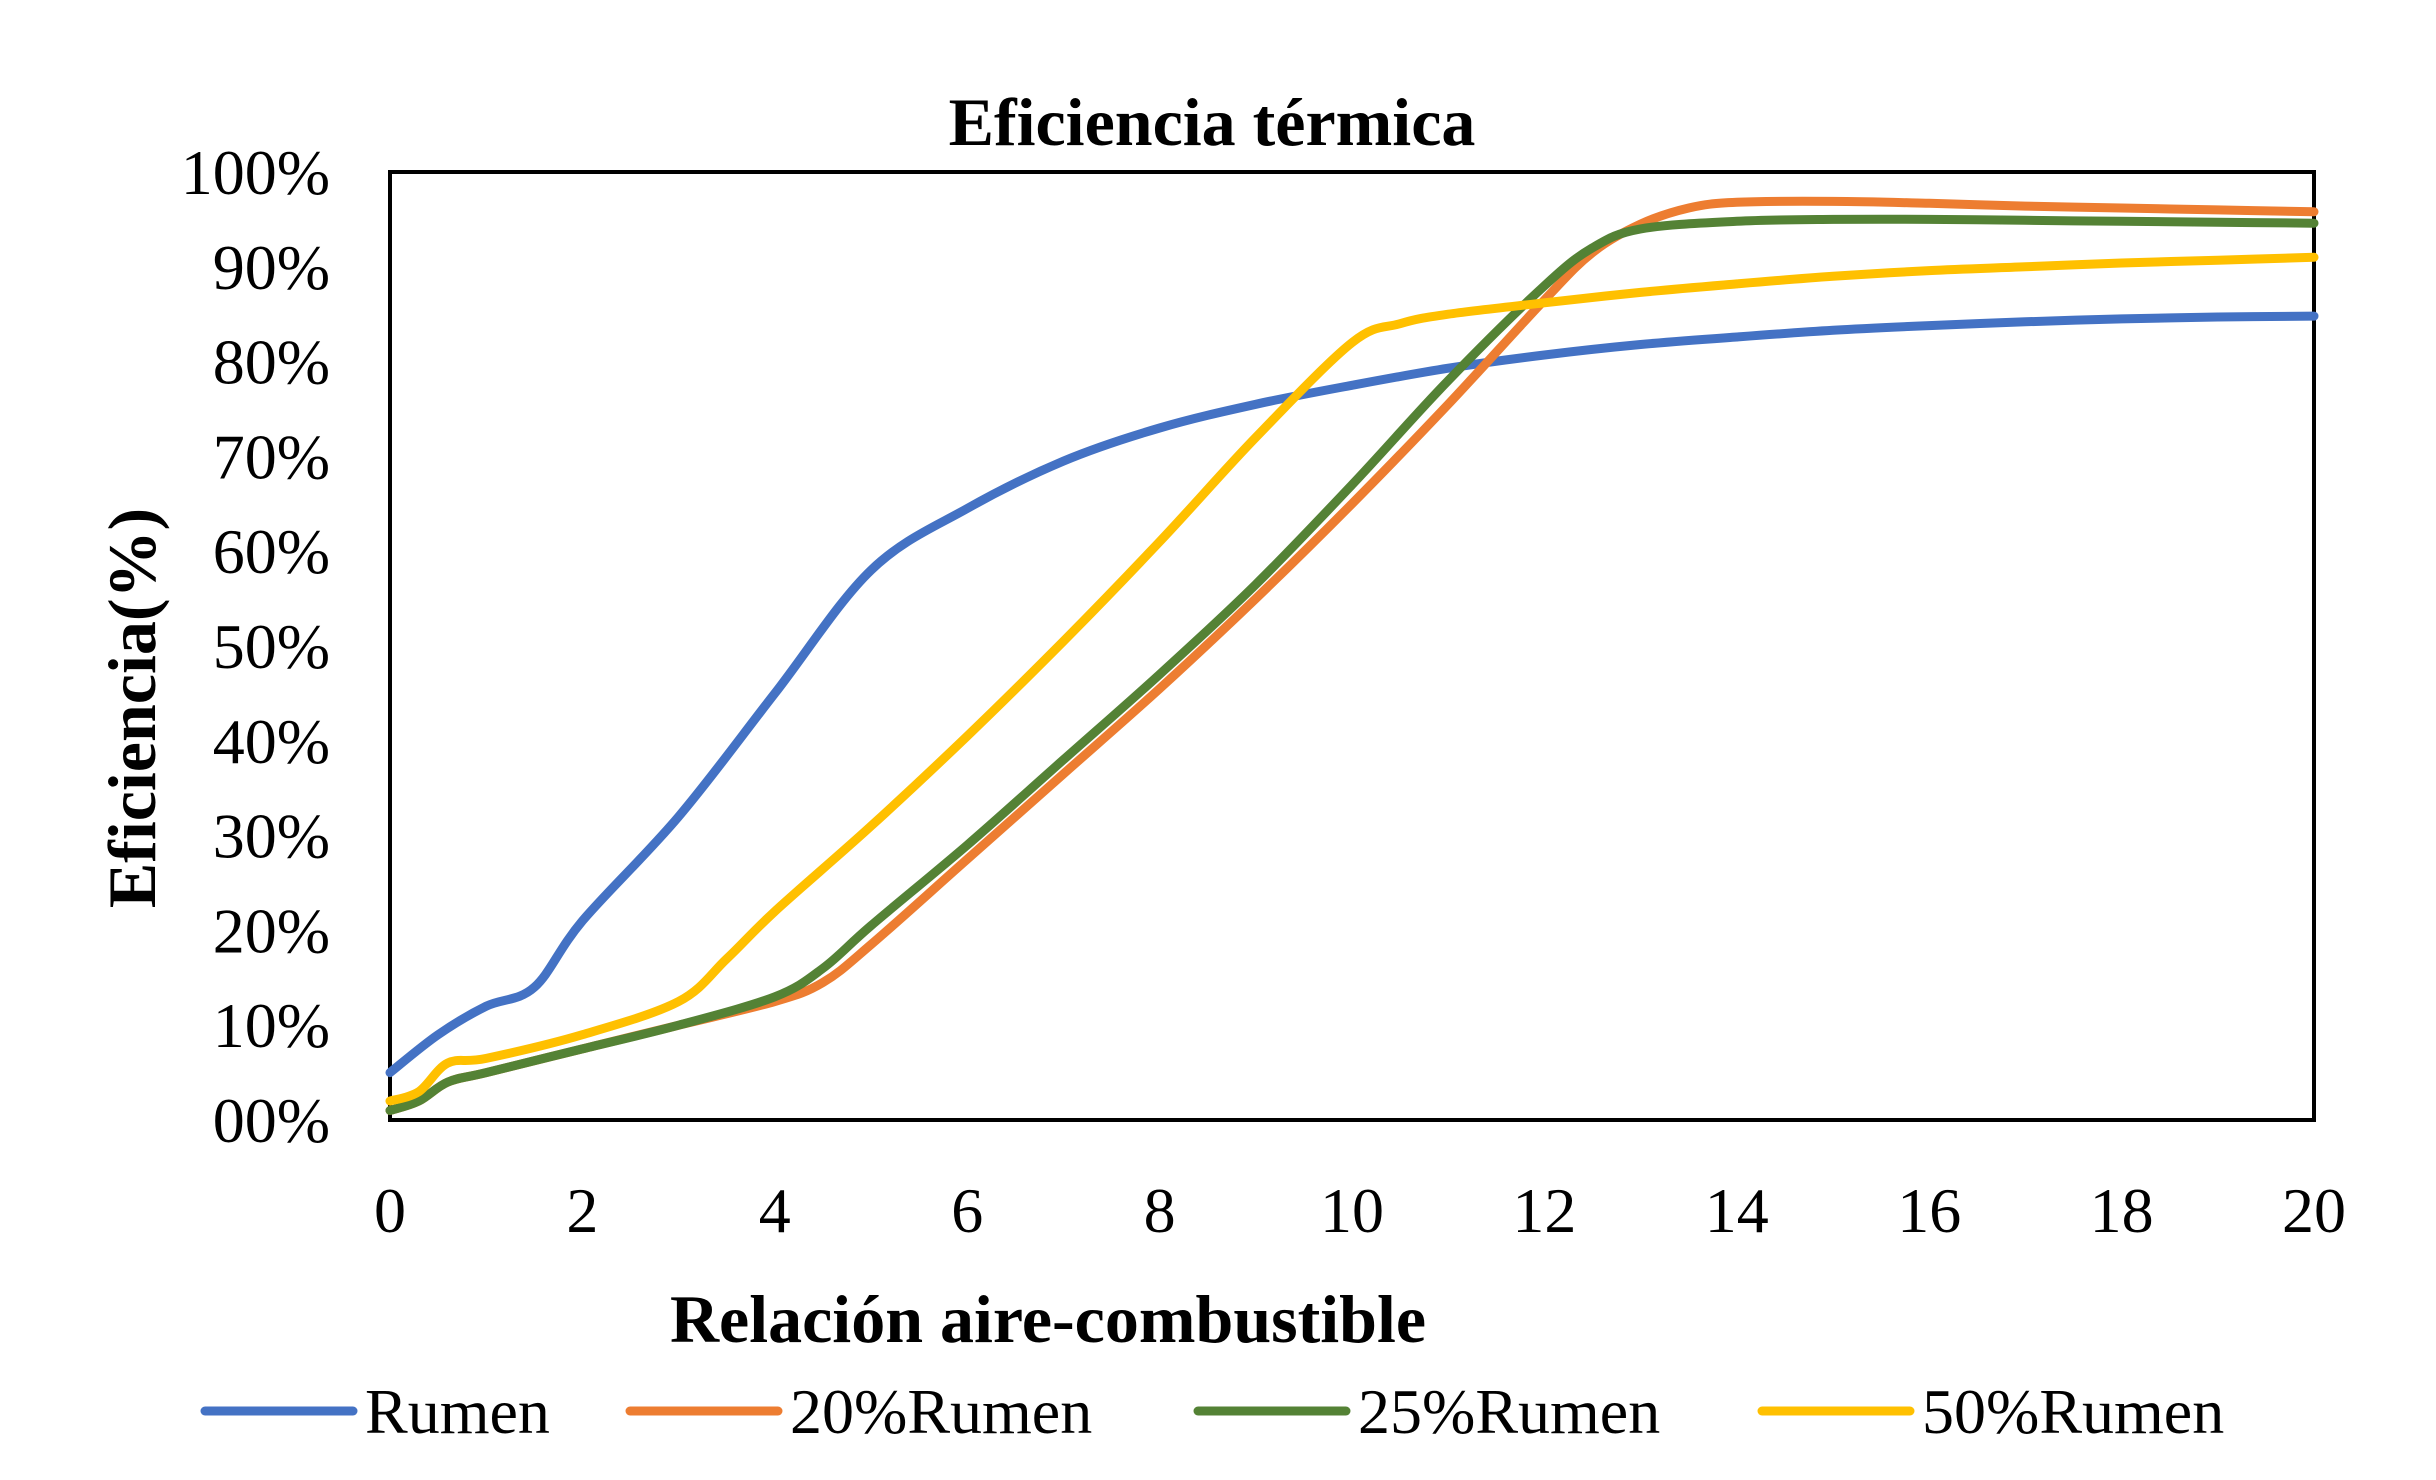  Describe the element at coordinates (271, 362) in the screenshot. I see `y-tick-label: 80%` at that location.